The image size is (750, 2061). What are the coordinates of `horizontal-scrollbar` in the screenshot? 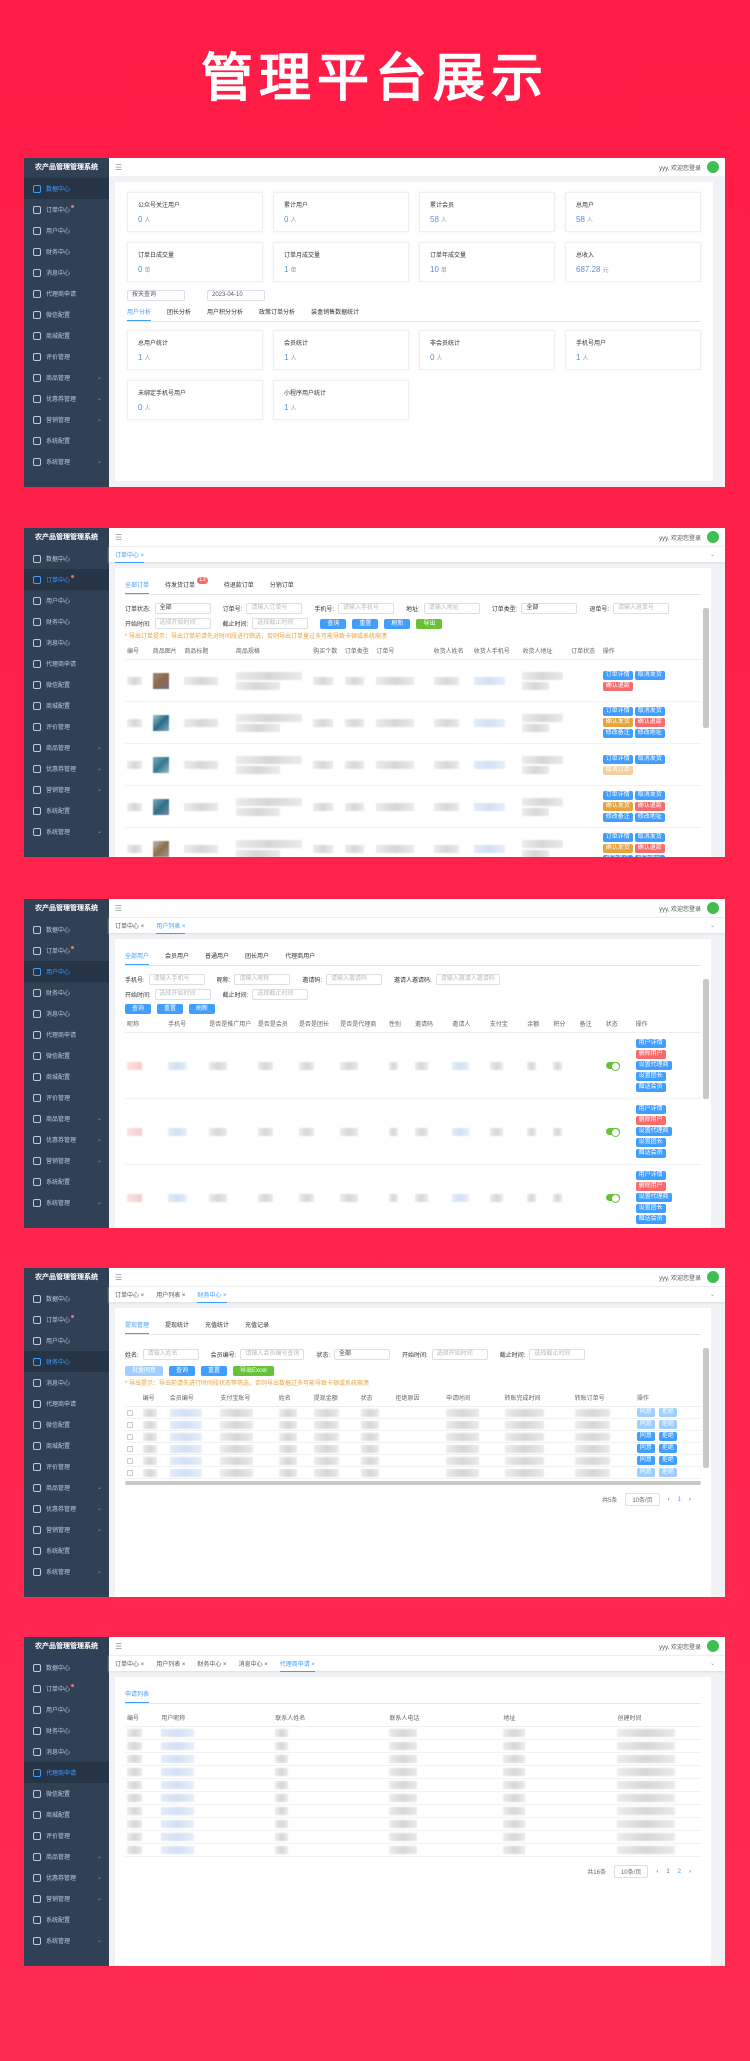 It's located at (413, 1483).